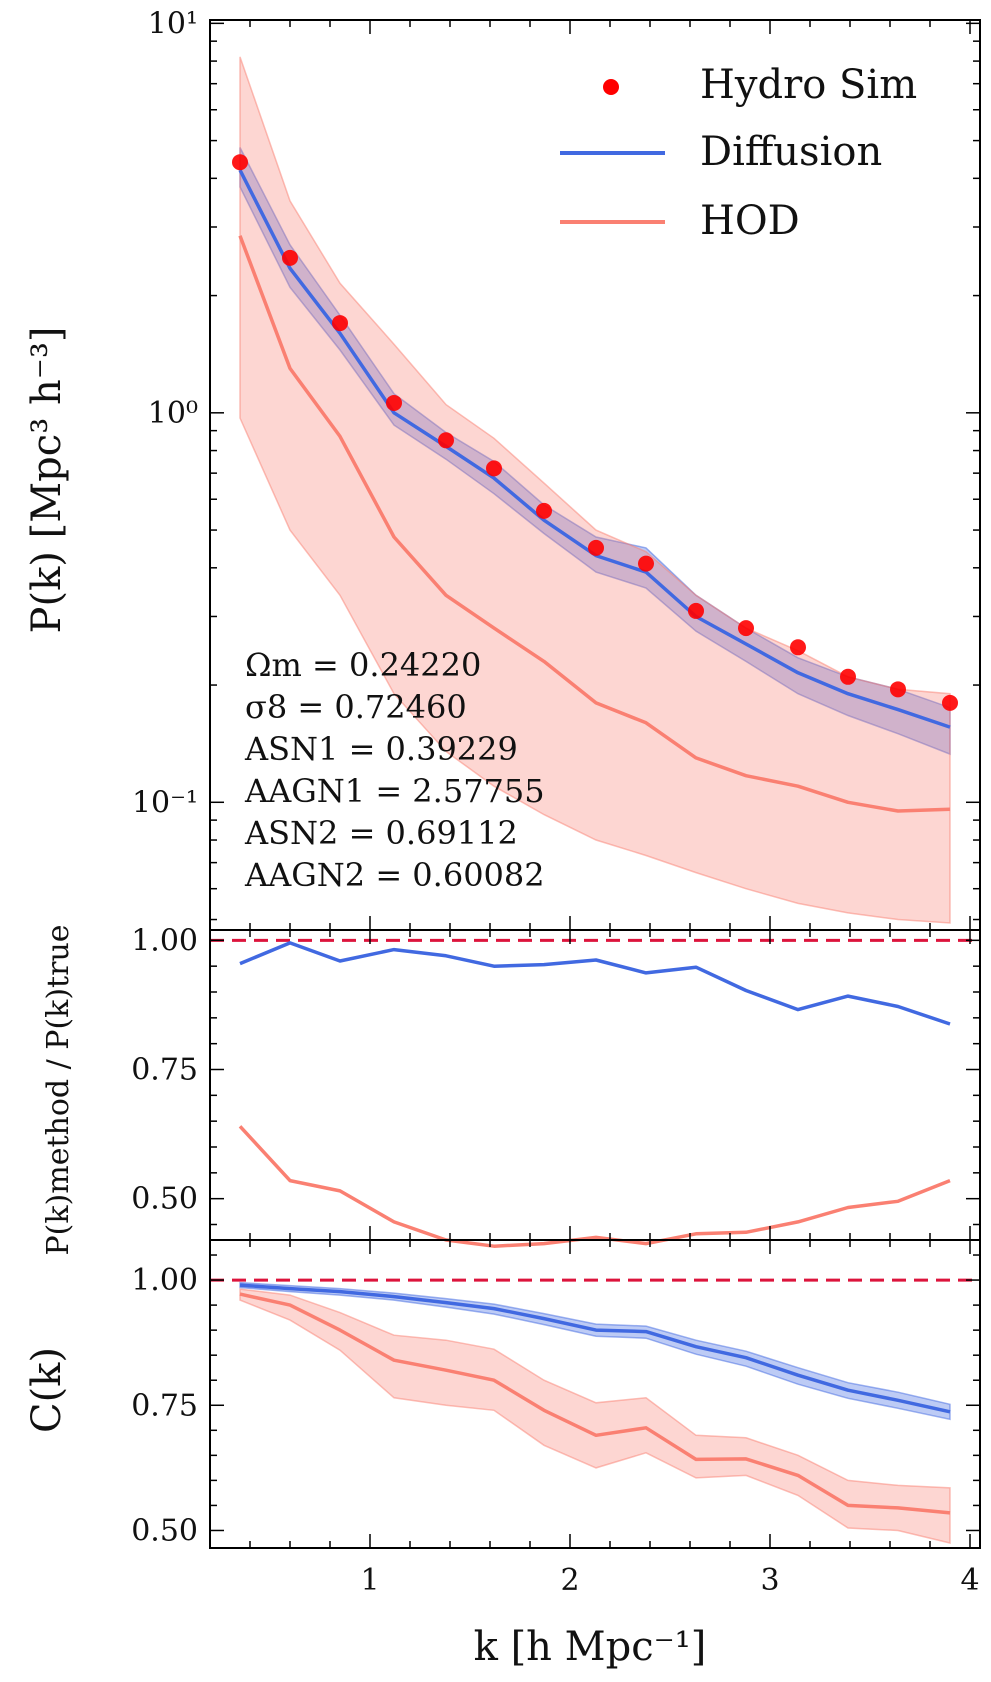  Describe the element at coordinates (356, 707) in the screenshot. I see `annotation-sigma-8: σ8 = 0.72460` at that location.